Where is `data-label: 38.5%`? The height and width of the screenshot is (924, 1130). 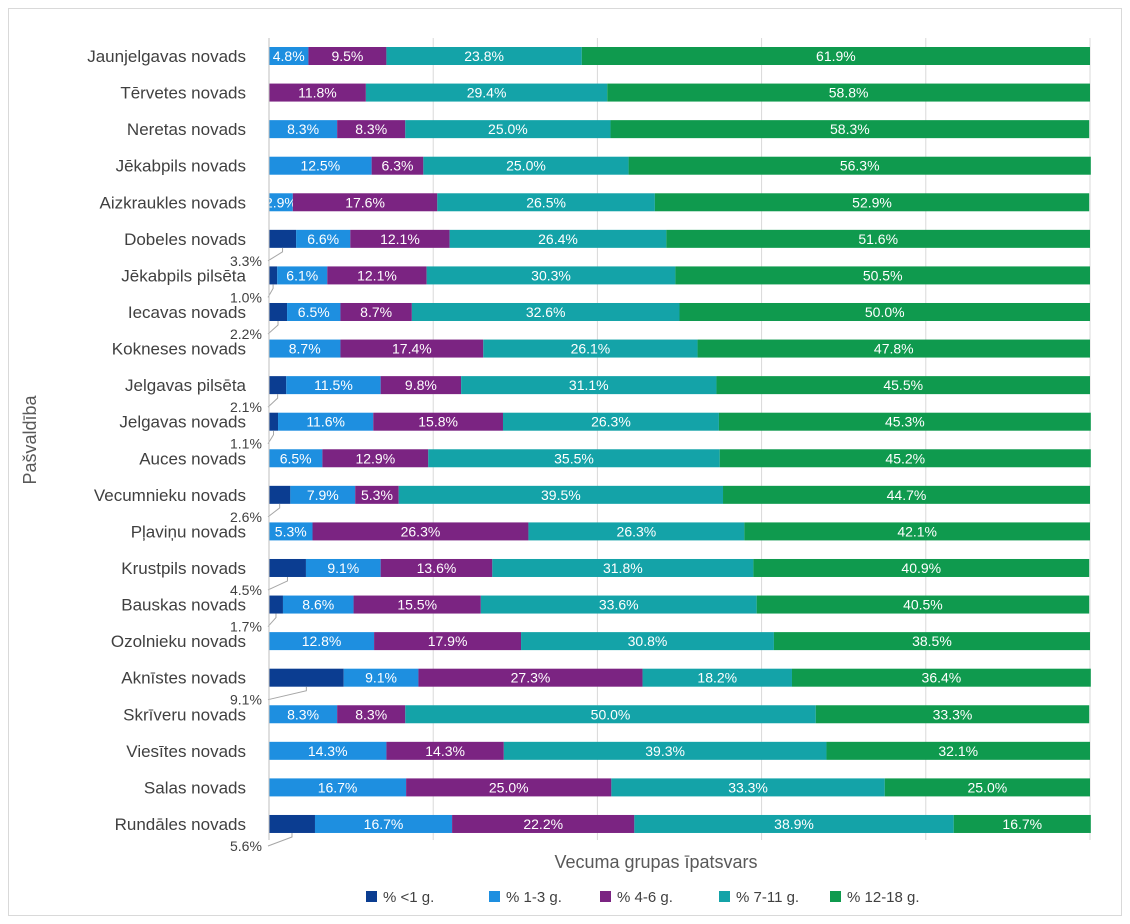
data-label: 38.5% is located at coordinates (932, 641).